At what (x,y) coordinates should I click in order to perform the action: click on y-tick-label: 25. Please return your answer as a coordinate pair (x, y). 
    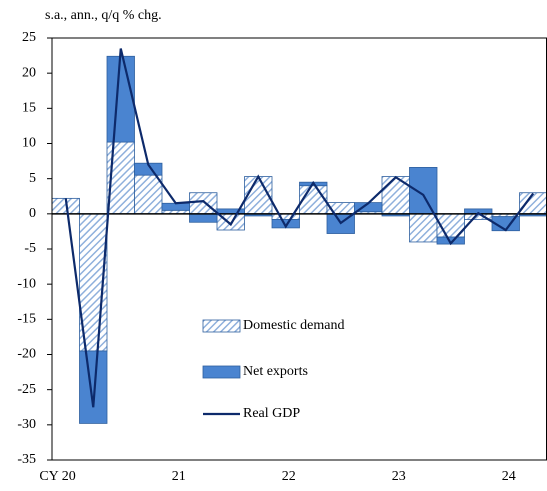
    Looking at the image, I should click on (29, 37).